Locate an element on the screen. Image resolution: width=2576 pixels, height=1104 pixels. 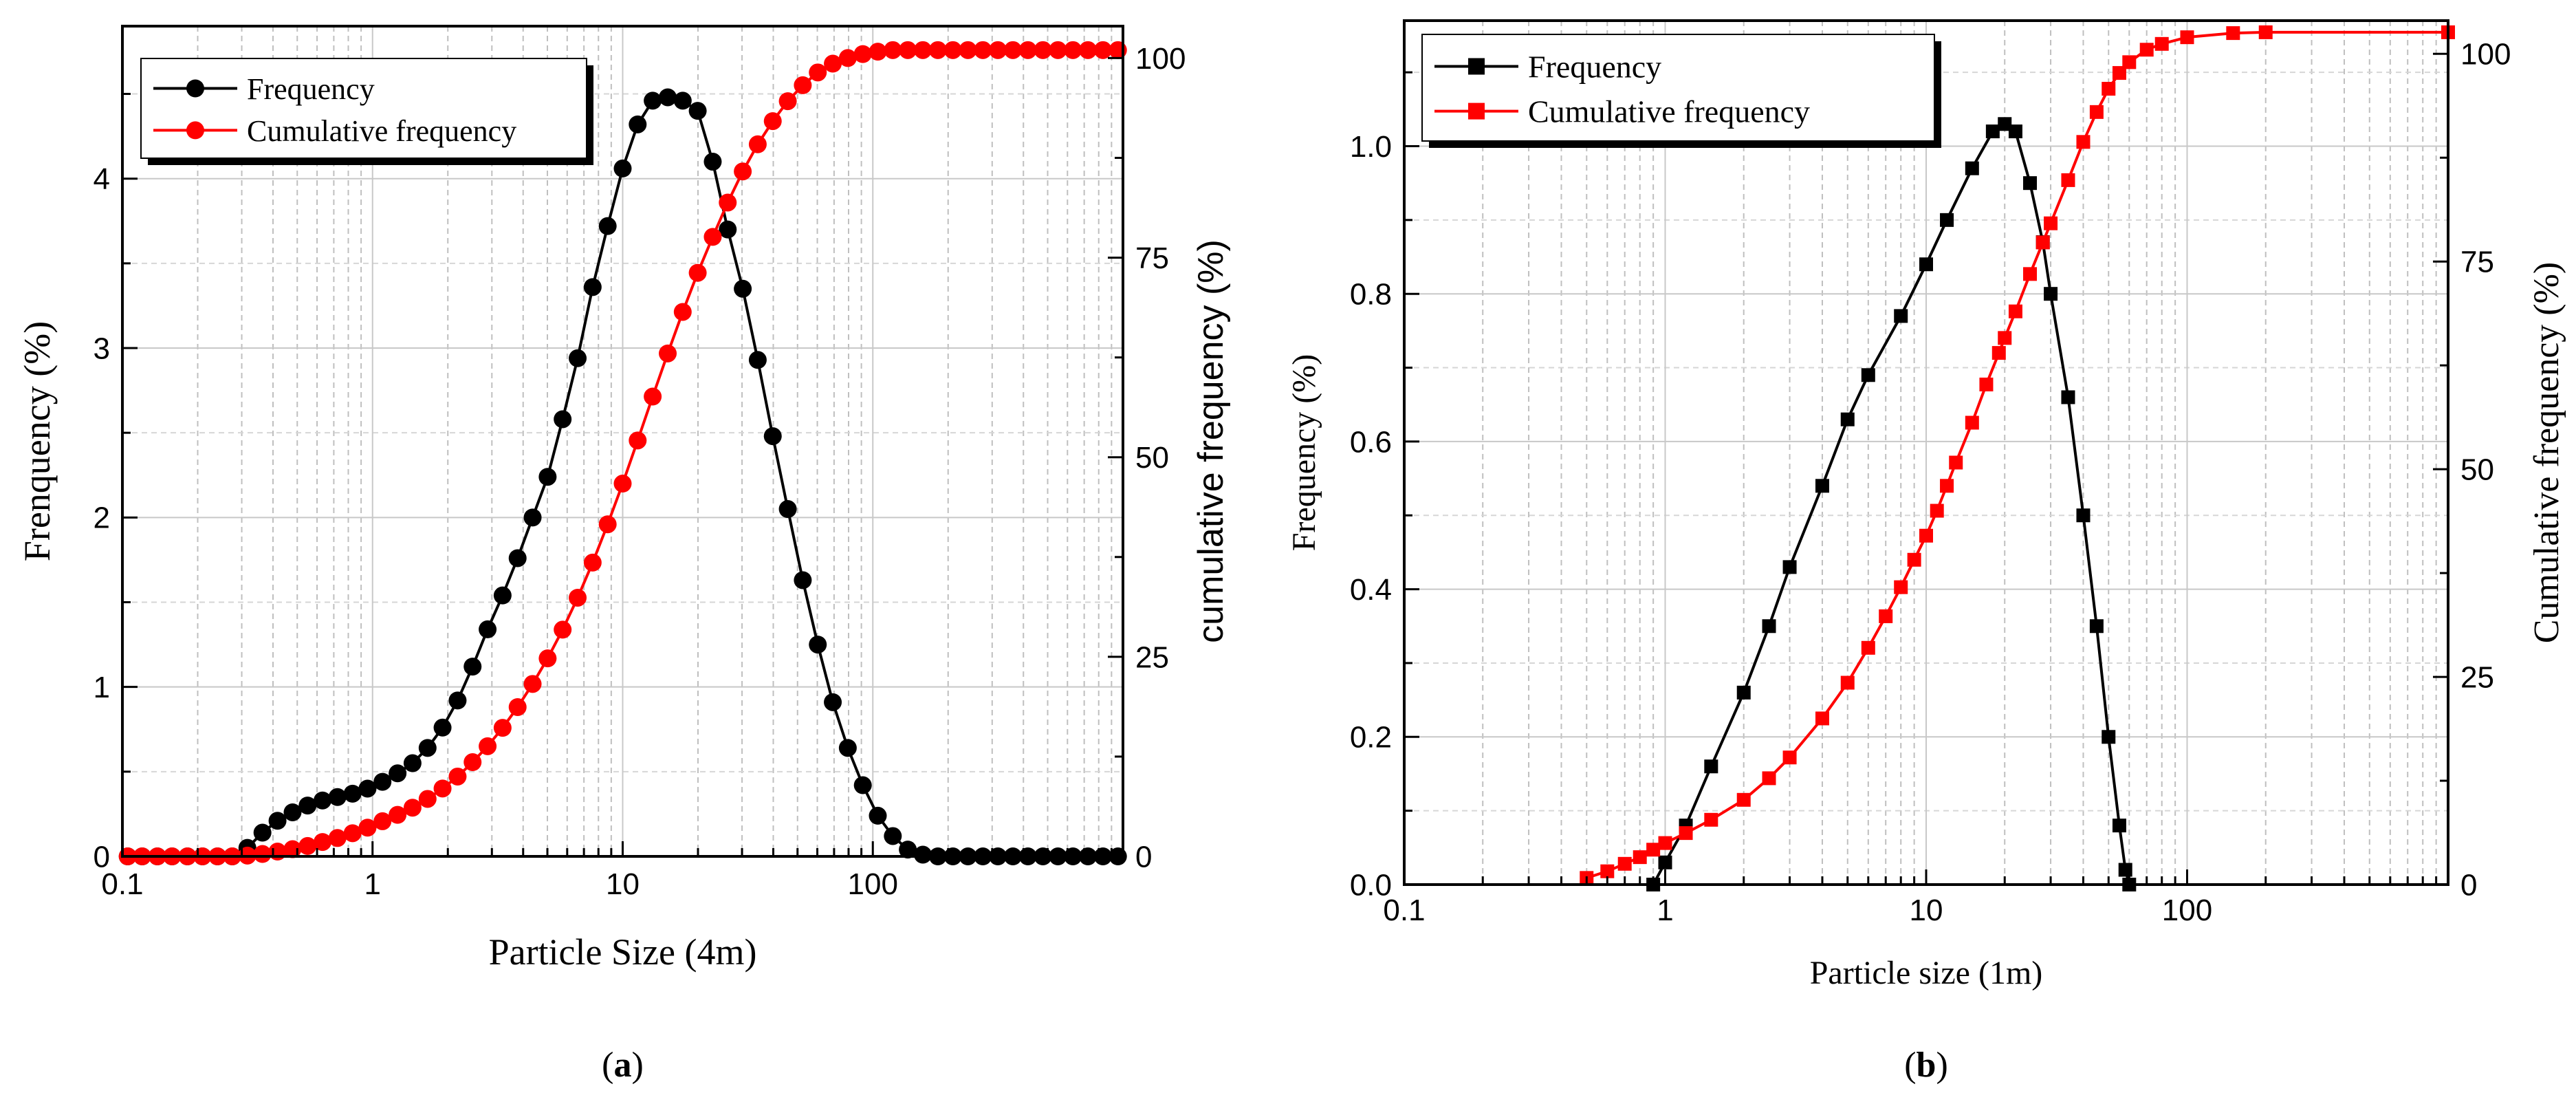
chart-a-x-tick-label: 0.1 is located at coordinates (122, 884).